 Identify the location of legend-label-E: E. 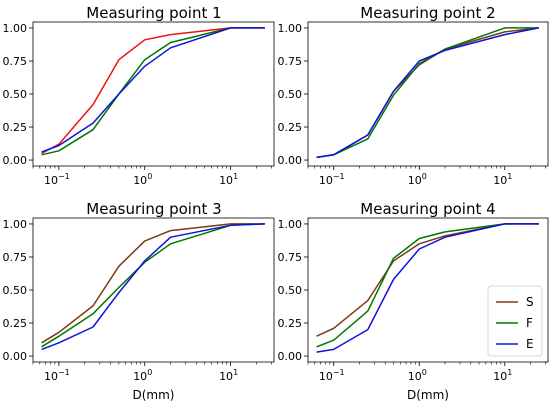
(530, 344).